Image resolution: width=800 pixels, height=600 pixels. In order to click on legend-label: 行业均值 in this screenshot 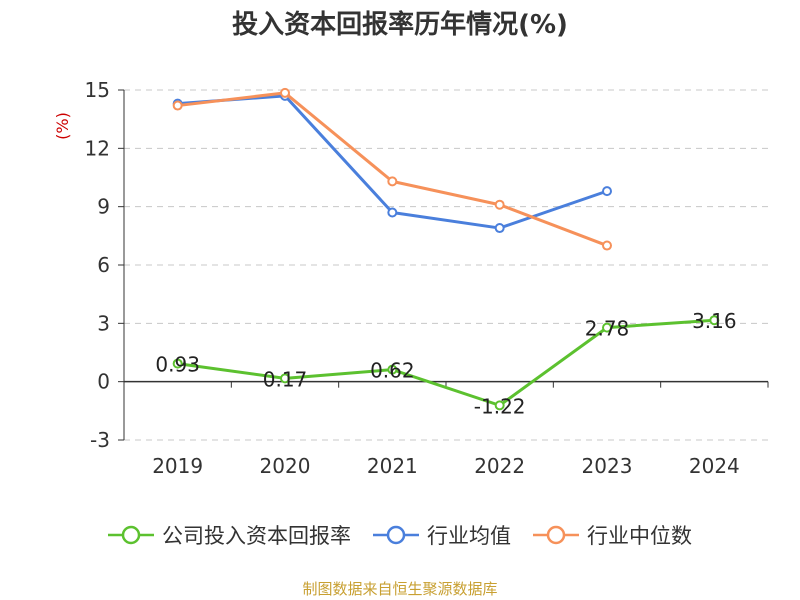, I will do `click(469, 536)`.